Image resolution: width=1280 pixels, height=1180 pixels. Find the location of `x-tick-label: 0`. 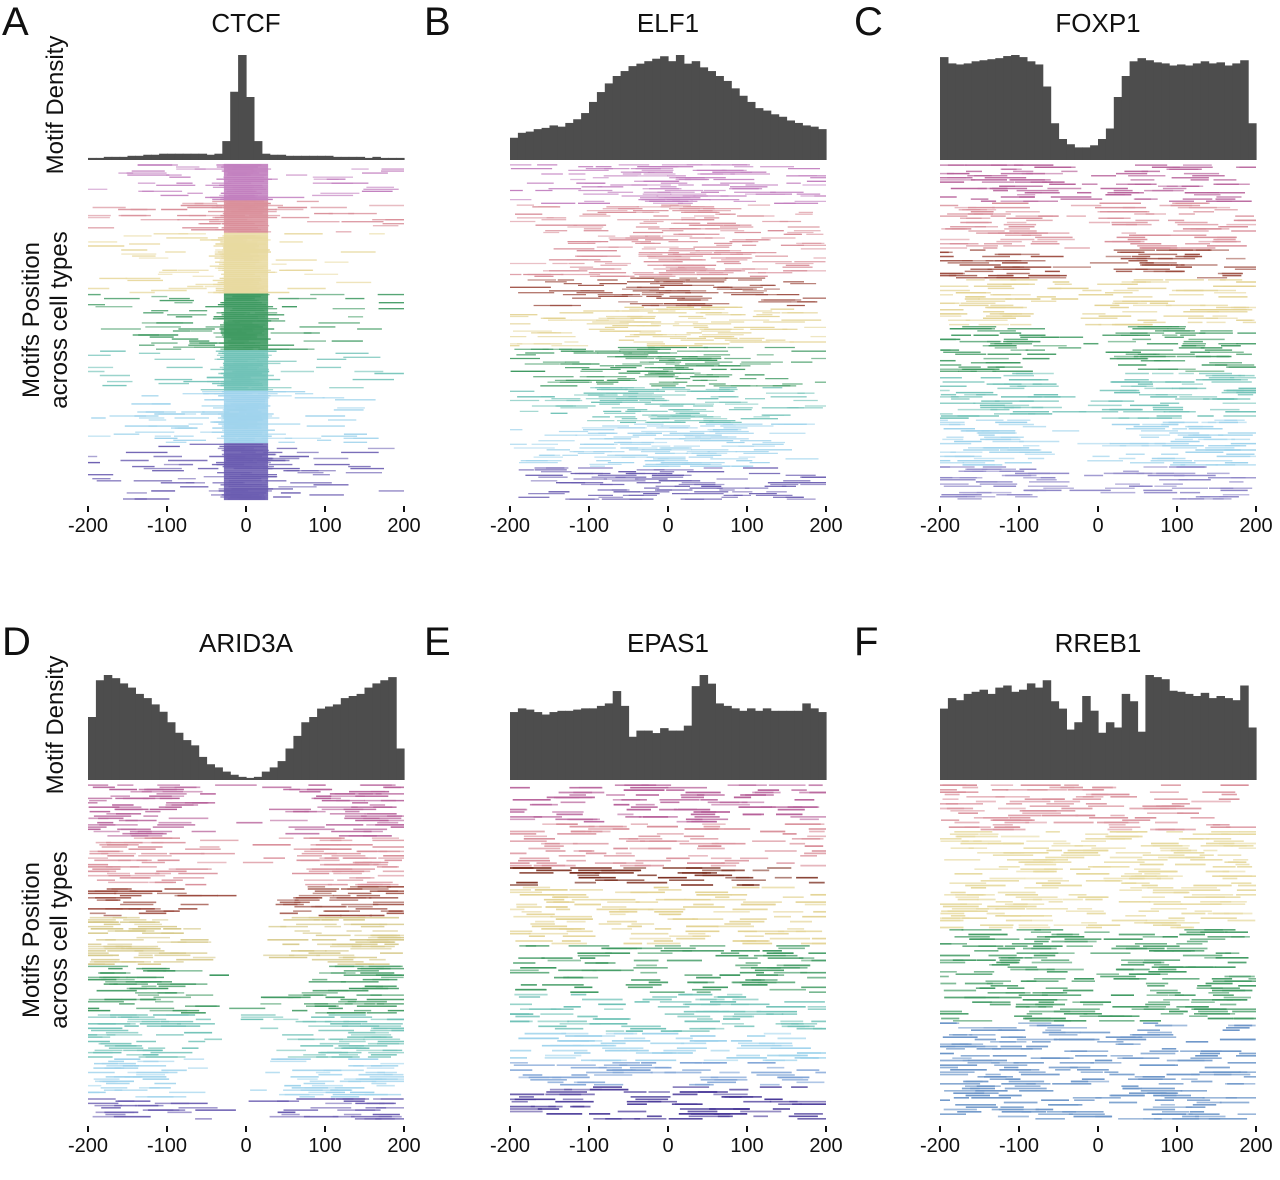

x-tick-label: 0 is located at coordinates (1097, 526).